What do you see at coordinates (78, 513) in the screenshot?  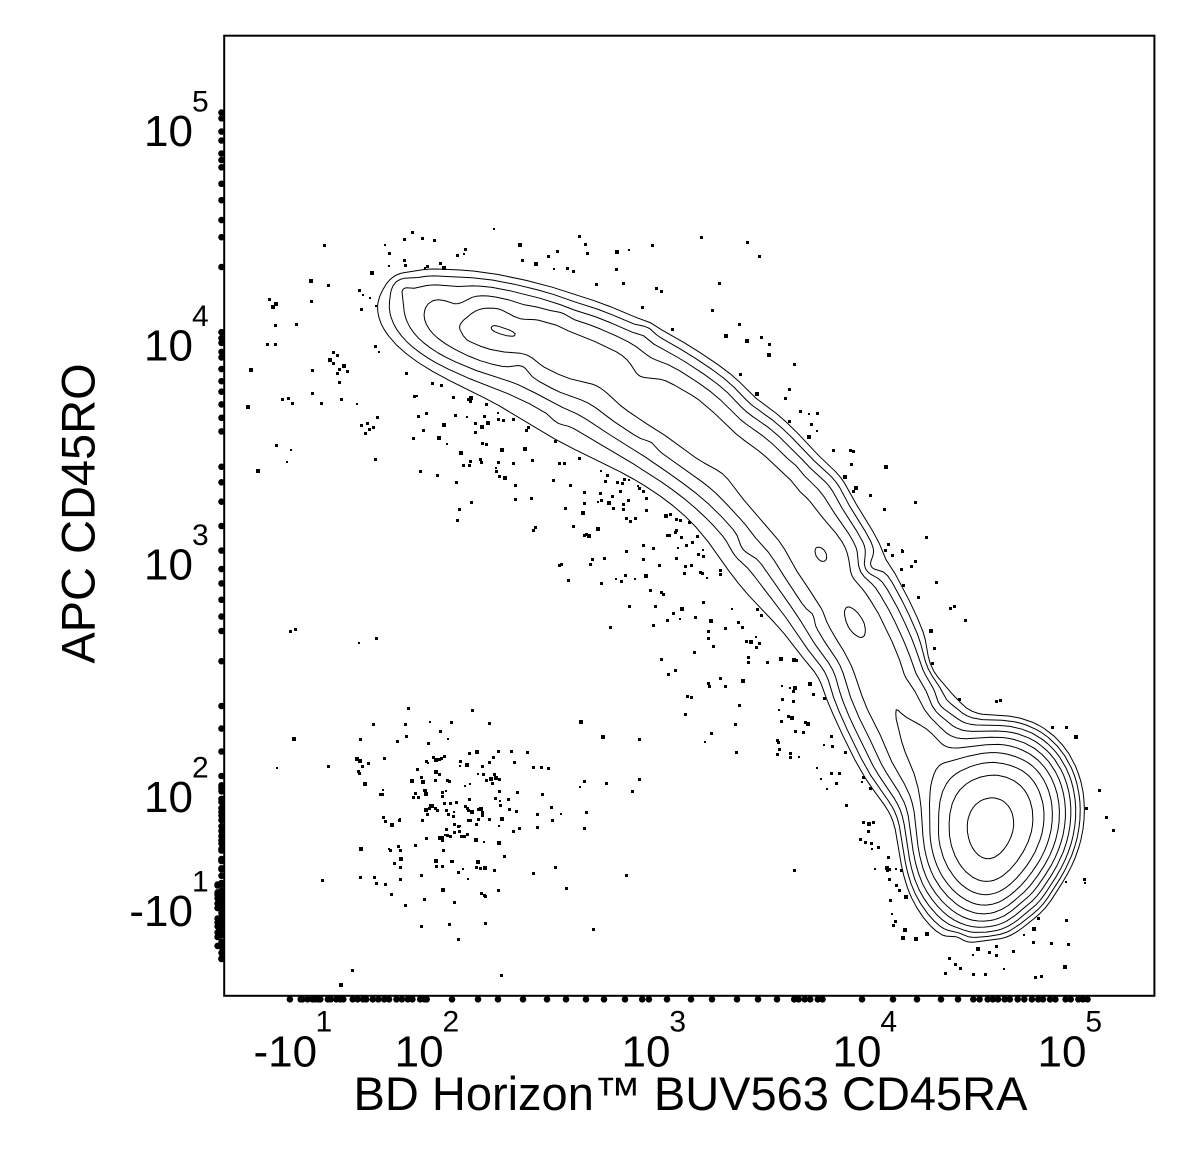 I see `svg-text: APC CD45RO` at bounding box center [78, 513].